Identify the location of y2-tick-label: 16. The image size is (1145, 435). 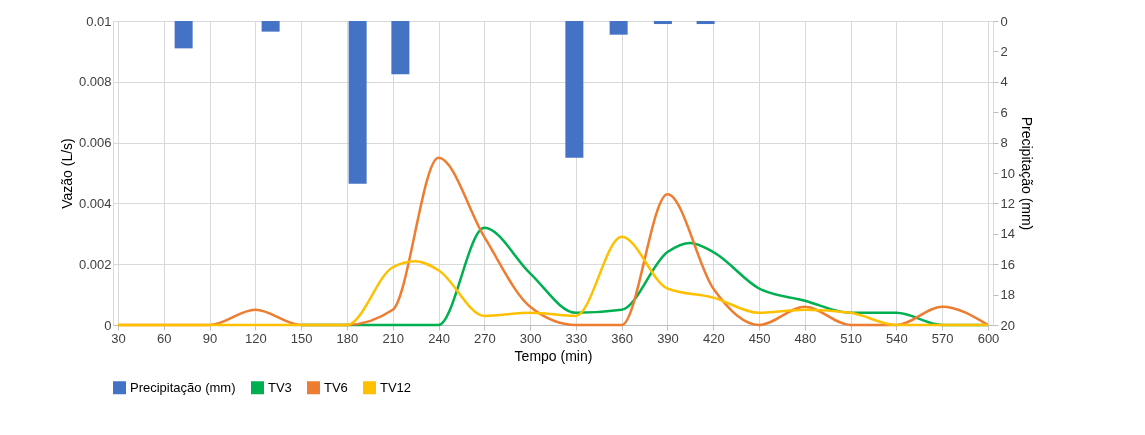
(1007, 264).